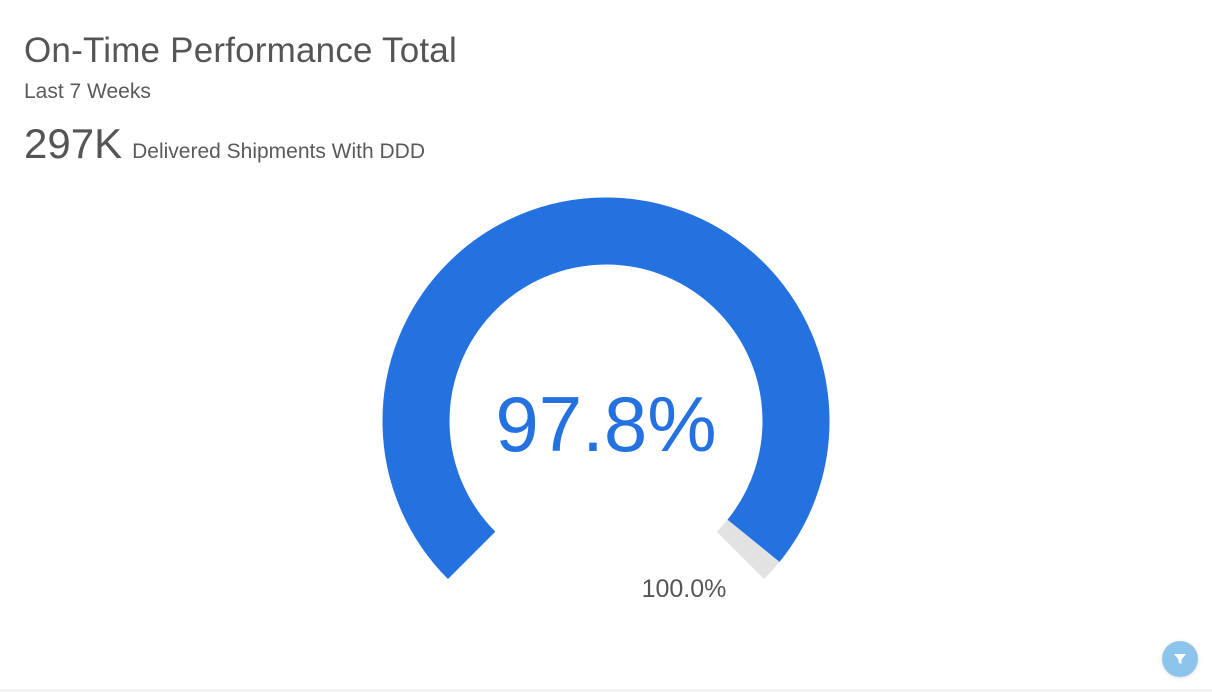 The width and height of the screenshot is (1212, 692). What do you see at coordinates (73, 143) in the screenshot?
I see `kpi-value: 297K` at bounding box center [73, 143].